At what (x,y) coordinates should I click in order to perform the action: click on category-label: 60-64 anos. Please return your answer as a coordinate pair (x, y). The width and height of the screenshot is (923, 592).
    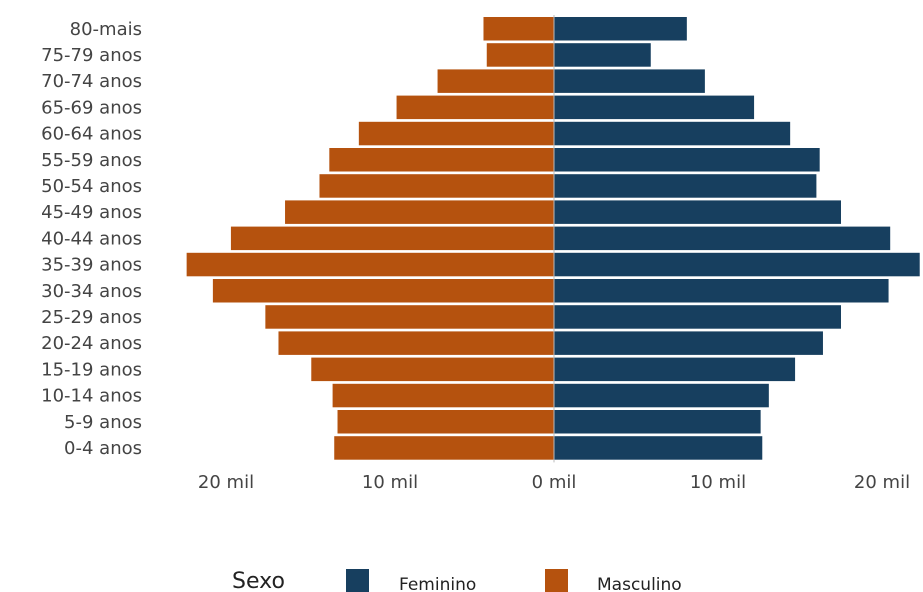
    Looking at the image, I should click on (91, 134).